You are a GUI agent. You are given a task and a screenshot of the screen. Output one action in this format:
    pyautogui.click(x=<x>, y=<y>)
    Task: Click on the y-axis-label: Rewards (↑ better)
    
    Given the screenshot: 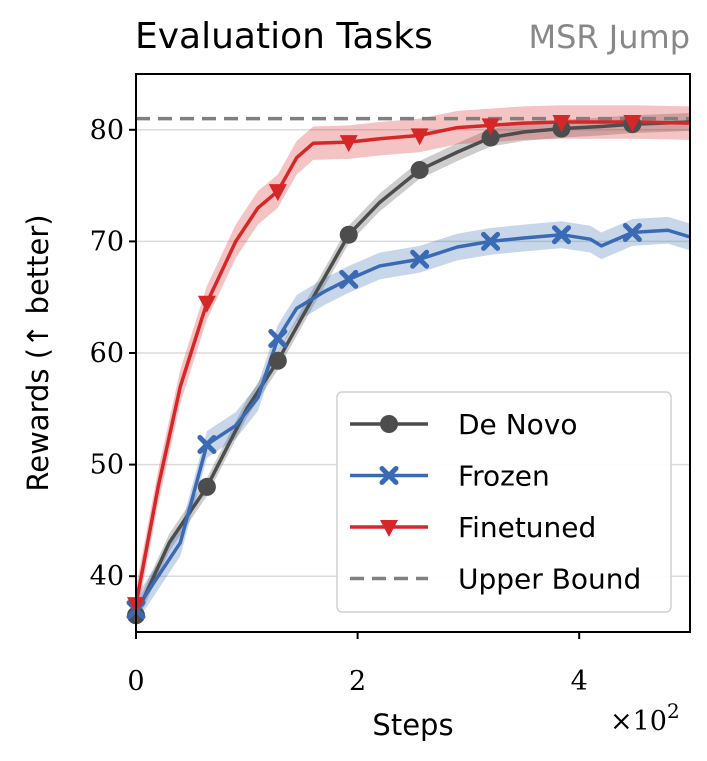 What is the action you would take?
    pyautogui.click(x=38, y=352)
    